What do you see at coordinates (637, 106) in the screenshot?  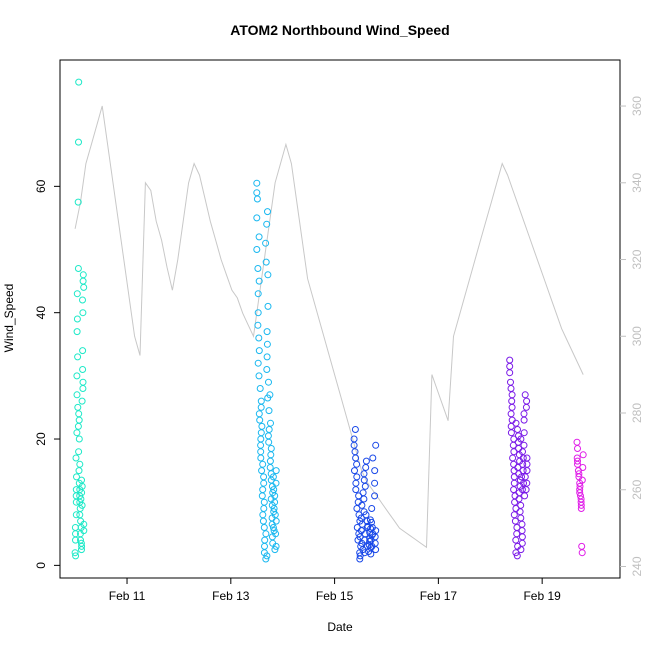 I see `y2-tick-label: 360` at bounding box center [637, 106].